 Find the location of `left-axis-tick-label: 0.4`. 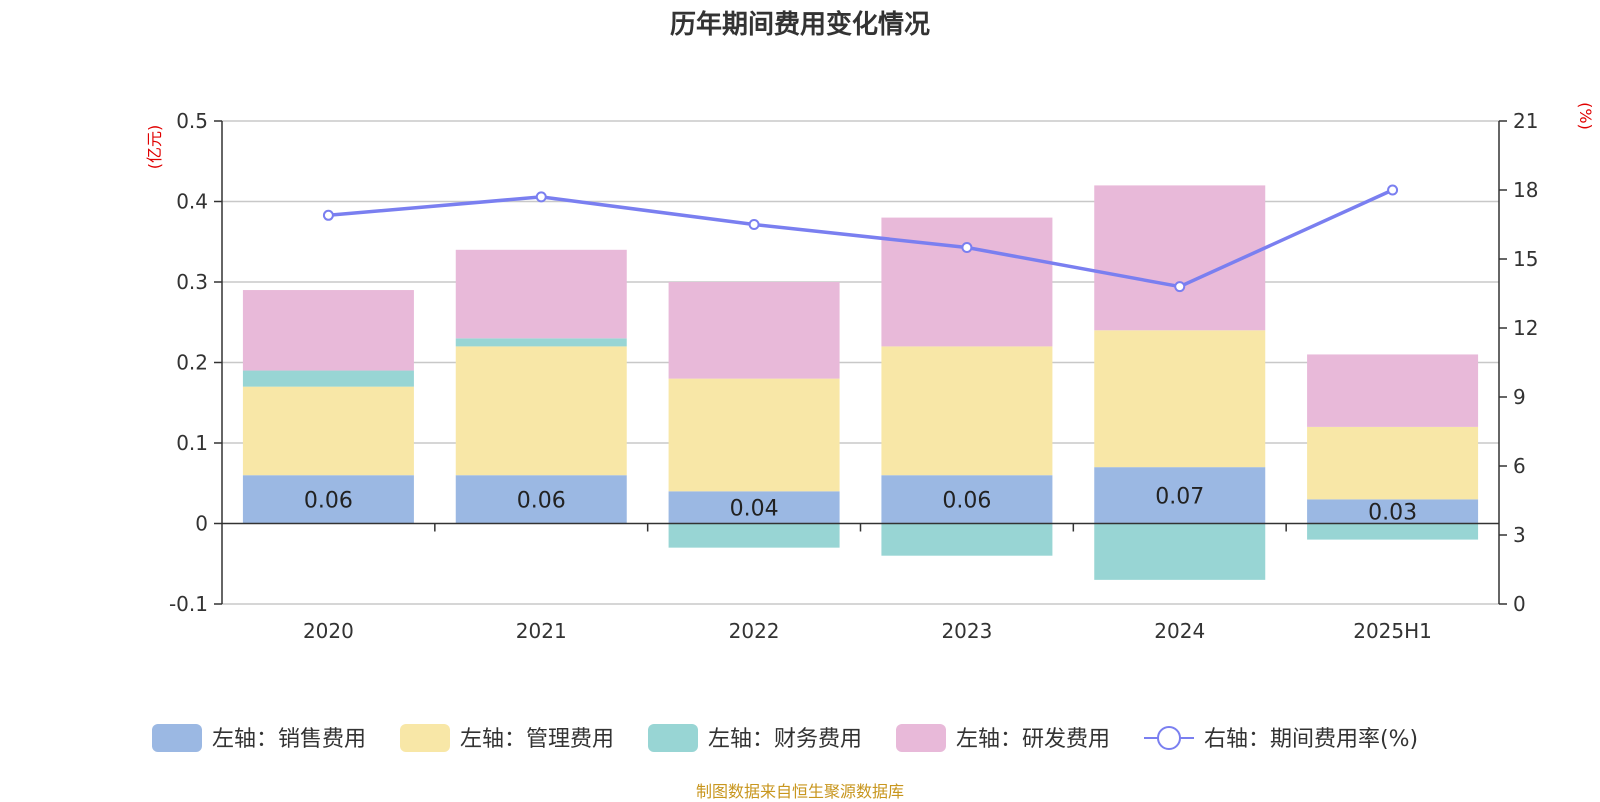

left-axis-tick-label: 0.4 is located at coordinates (192, 202).